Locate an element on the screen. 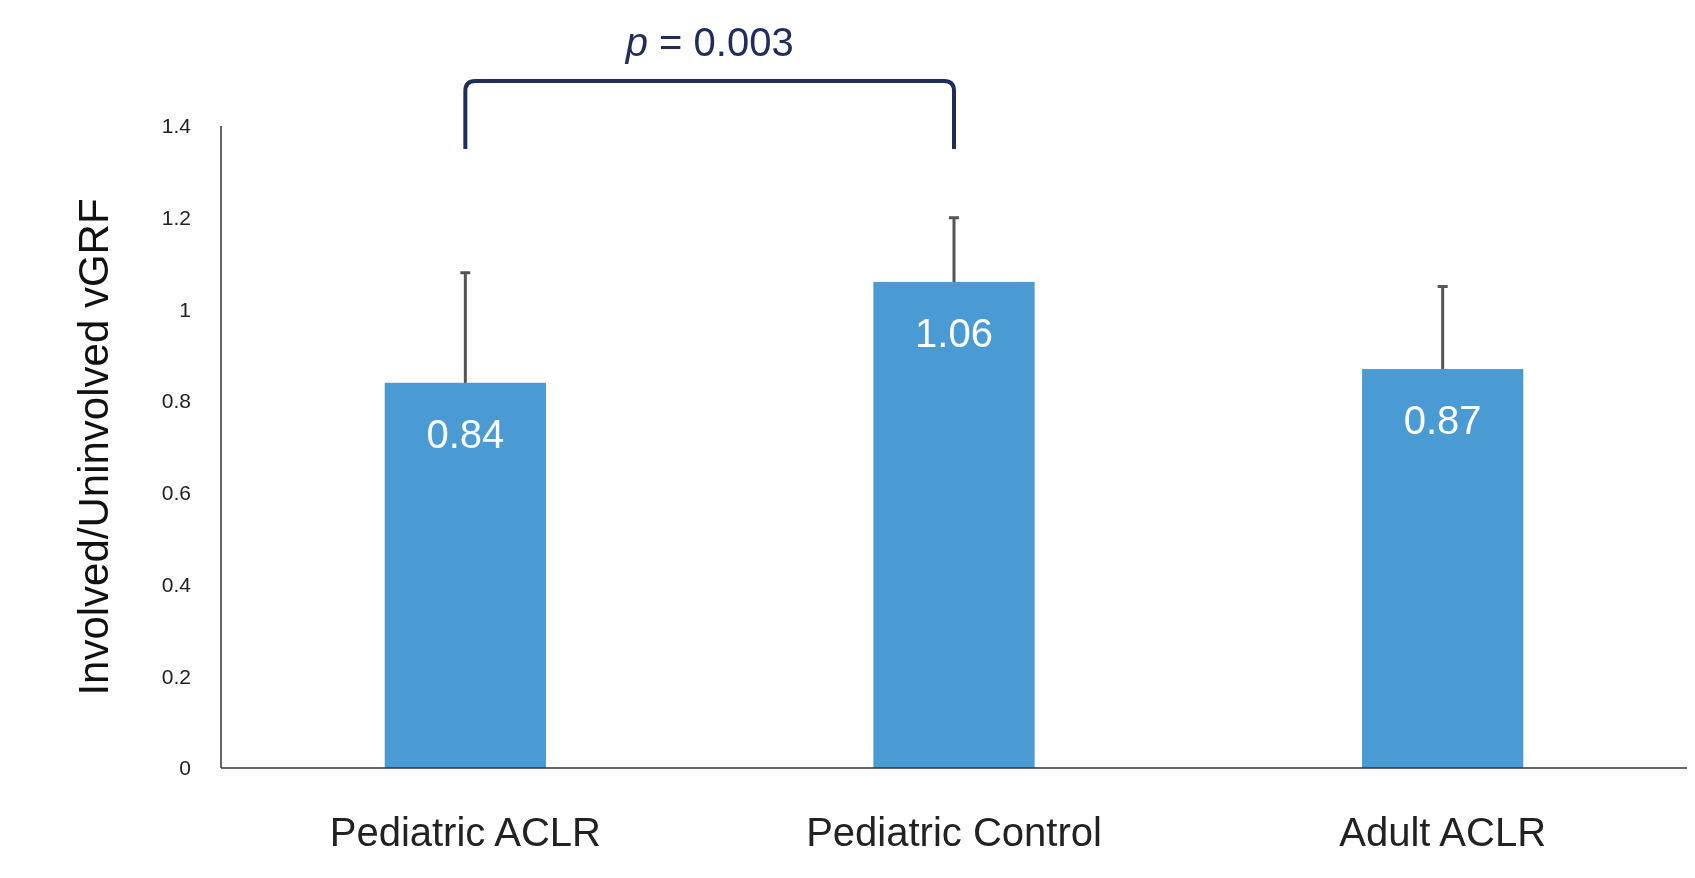  y-tick-label: 0.6 is located at coordinates (176, 493).